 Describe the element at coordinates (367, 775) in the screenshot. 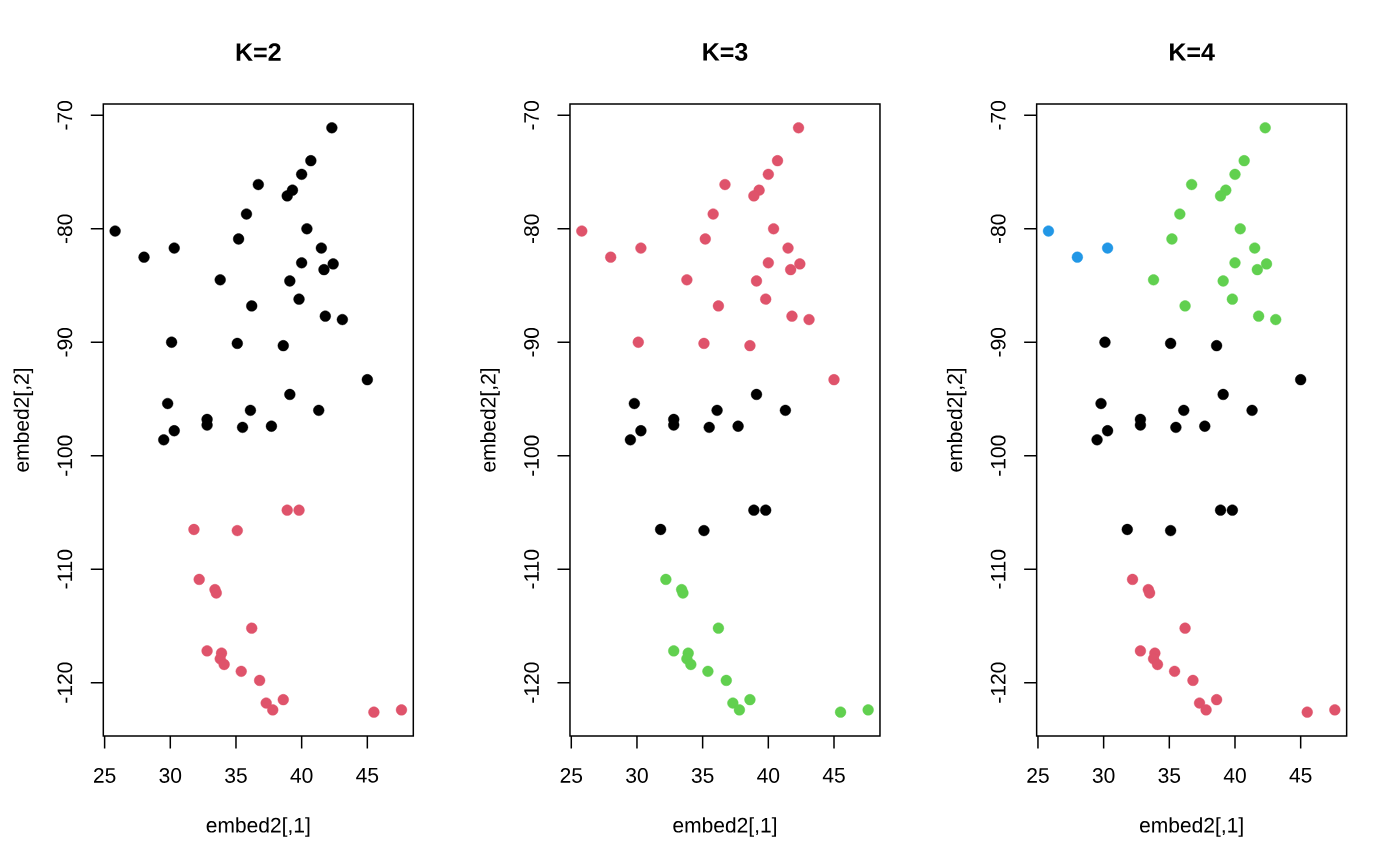

I see `x-tick-label: 45` at that location.